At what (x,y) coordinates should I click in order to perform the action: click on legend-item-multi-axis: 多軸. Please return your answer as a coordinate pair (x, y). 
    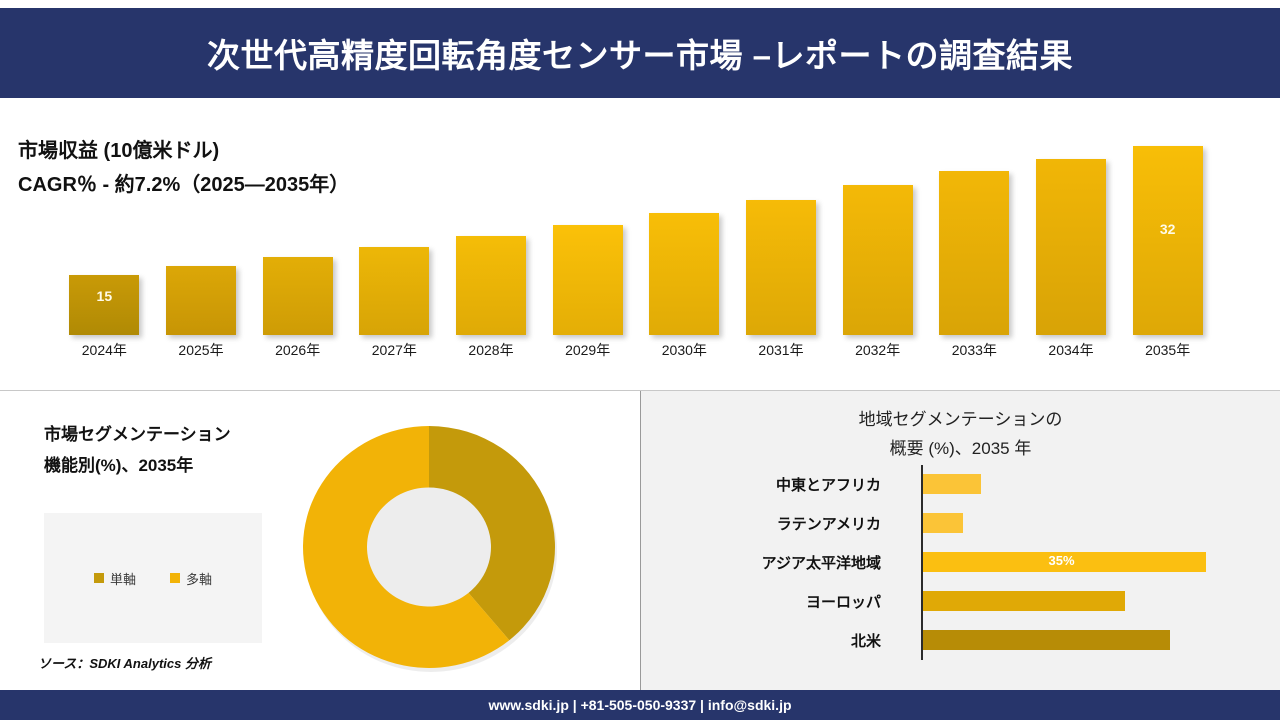
    Looking at the image, I should click on (191, 578).